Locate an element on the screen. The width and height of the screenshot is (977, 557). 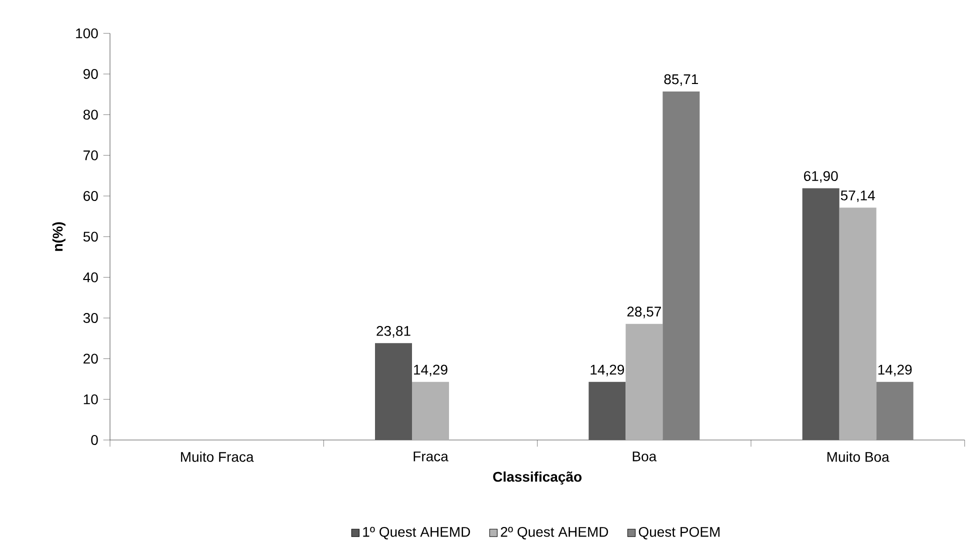
y-tick-label: 80 is located at coordinates (90, 115).